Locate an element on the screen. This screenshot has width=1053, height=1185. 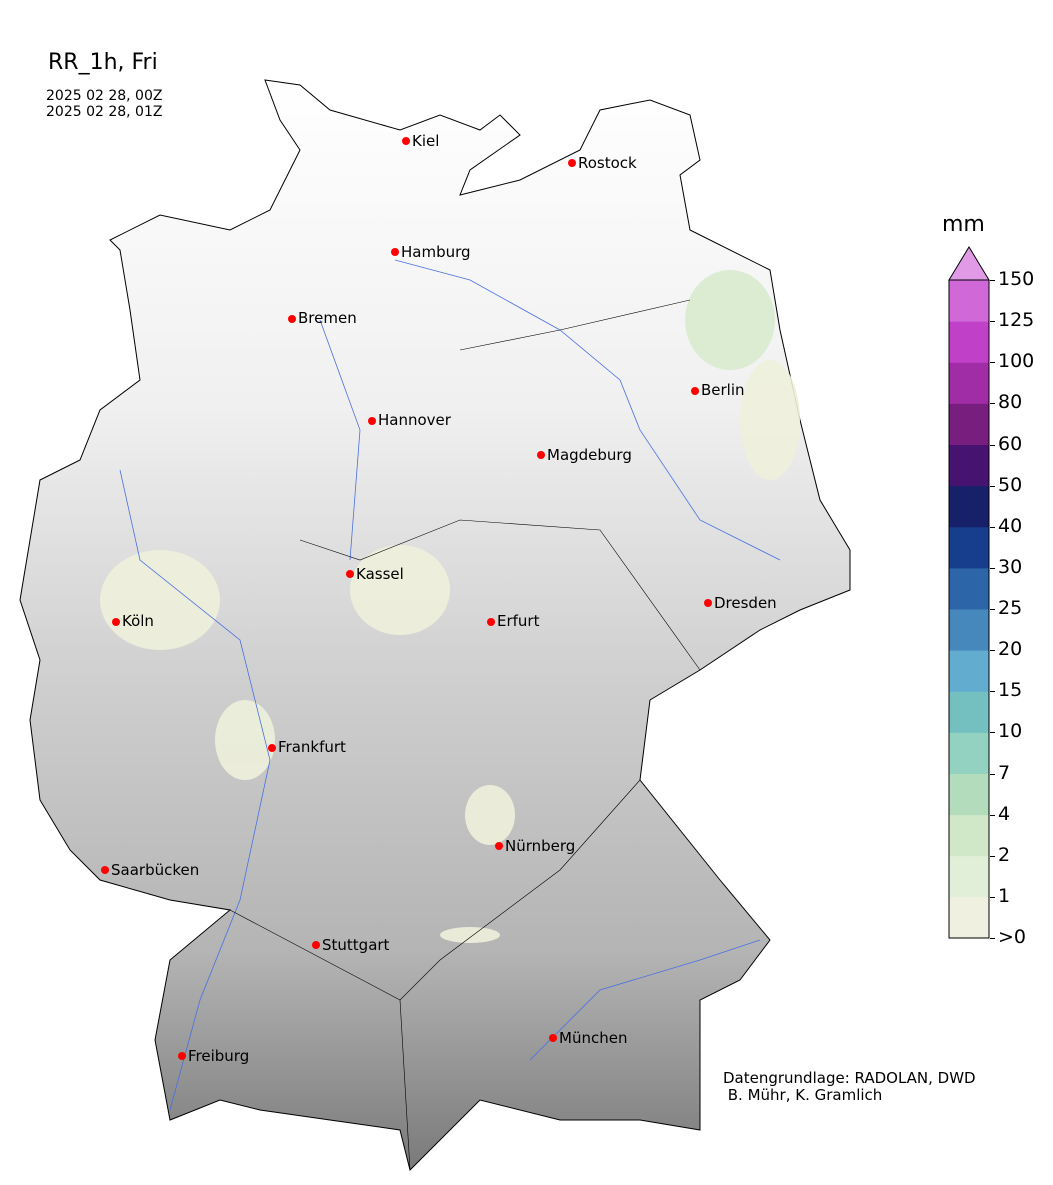
time-end: 2025 02 28, 01Z is located at coordinates (104, 112).